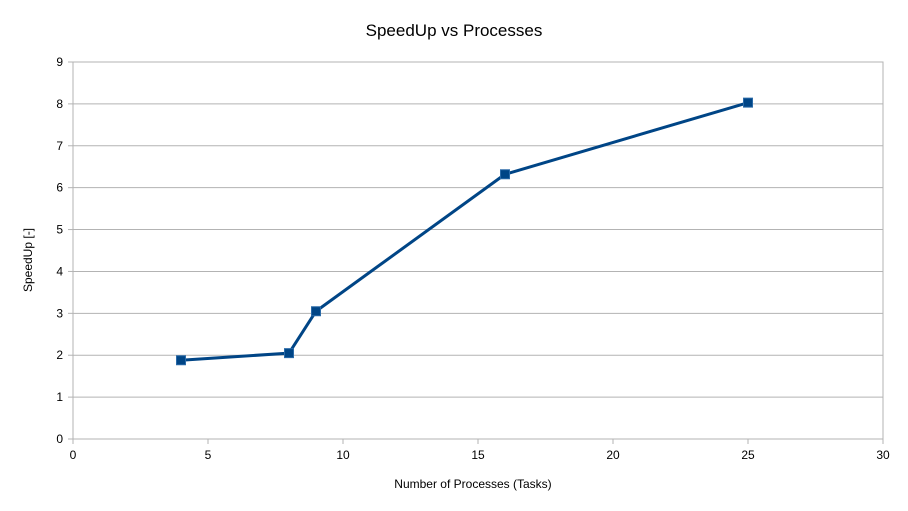 The image size is (908, 511). Describe the element at coordinates (59, 439) in the screenshot. I see `y-tick-label: 0` at that location.